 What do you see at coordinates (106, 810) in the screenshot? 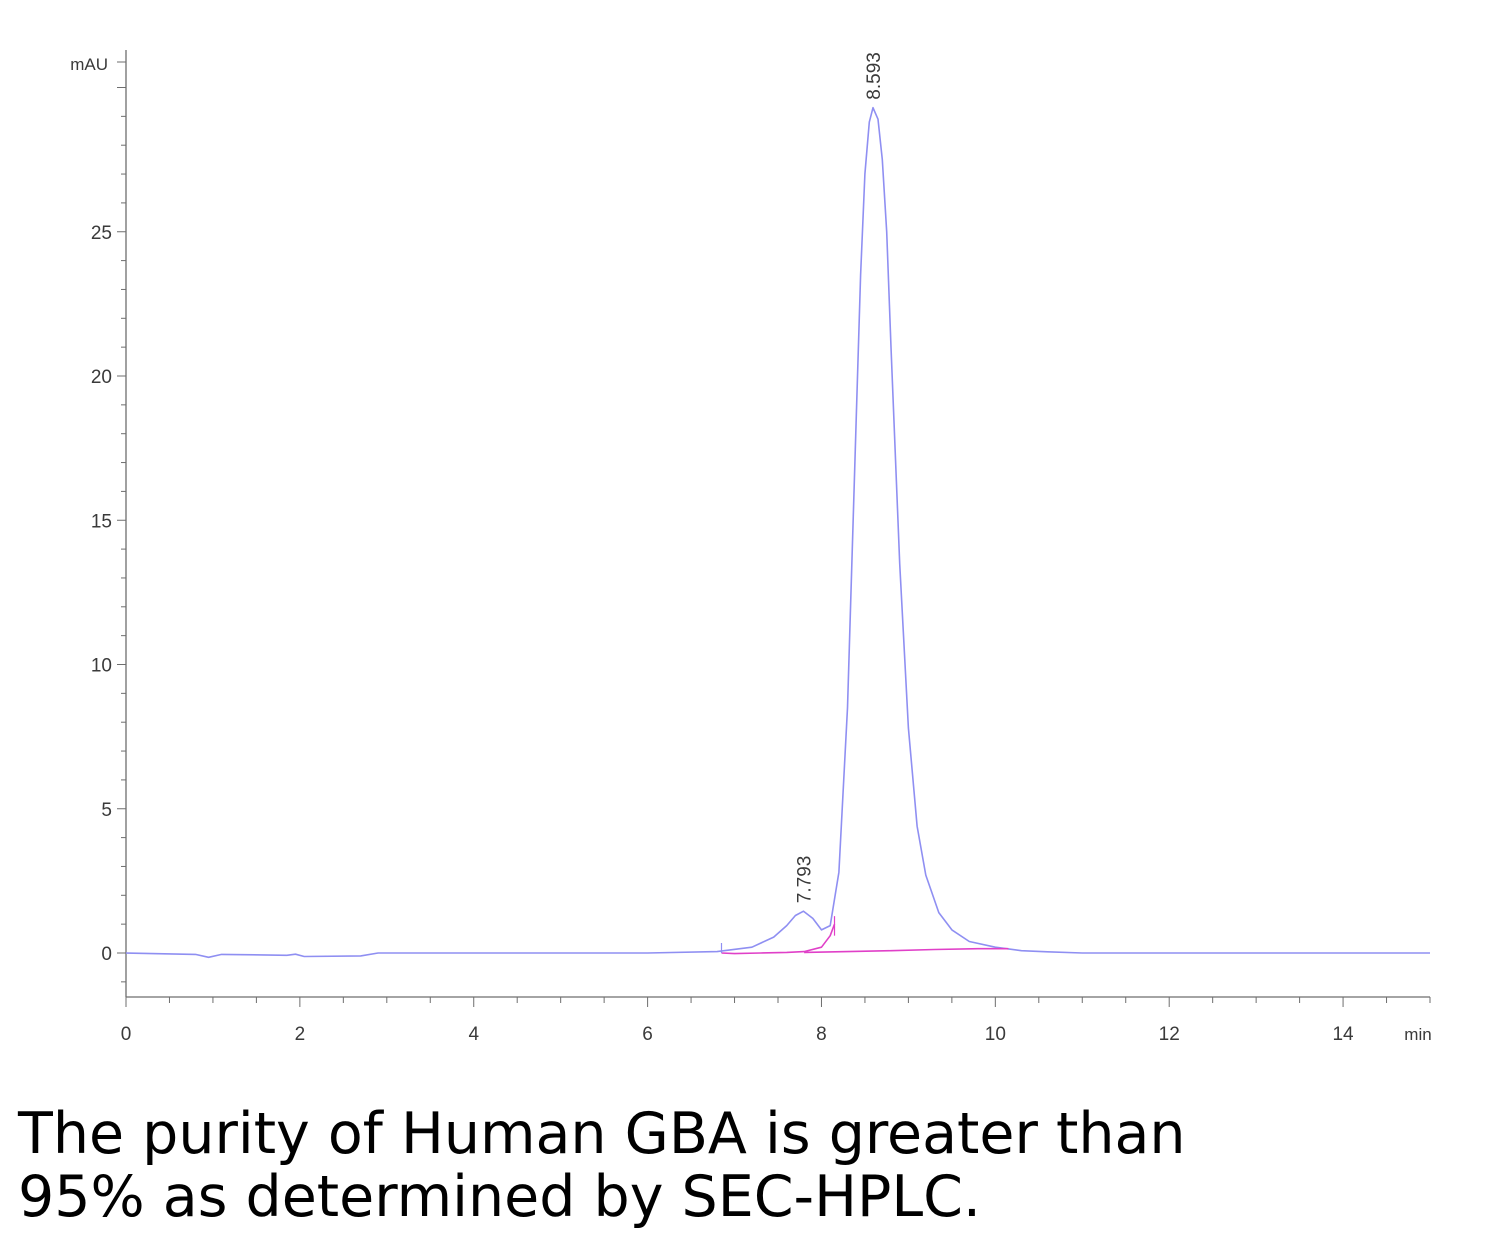
I see `y-tick-label: 5` at bounding box center [106, 810].